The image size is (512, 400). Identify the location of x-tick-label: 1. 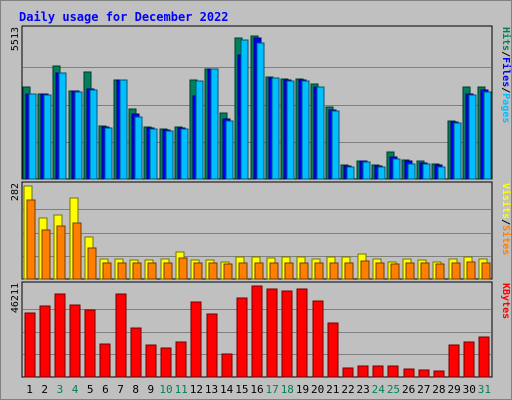
(29, 389).